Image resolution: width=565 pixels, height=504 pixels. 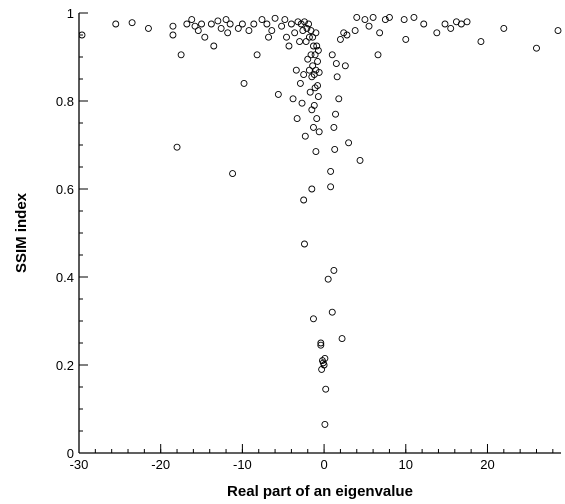 I want to click on x-tick-label: -20, so click(x=160, y=464).